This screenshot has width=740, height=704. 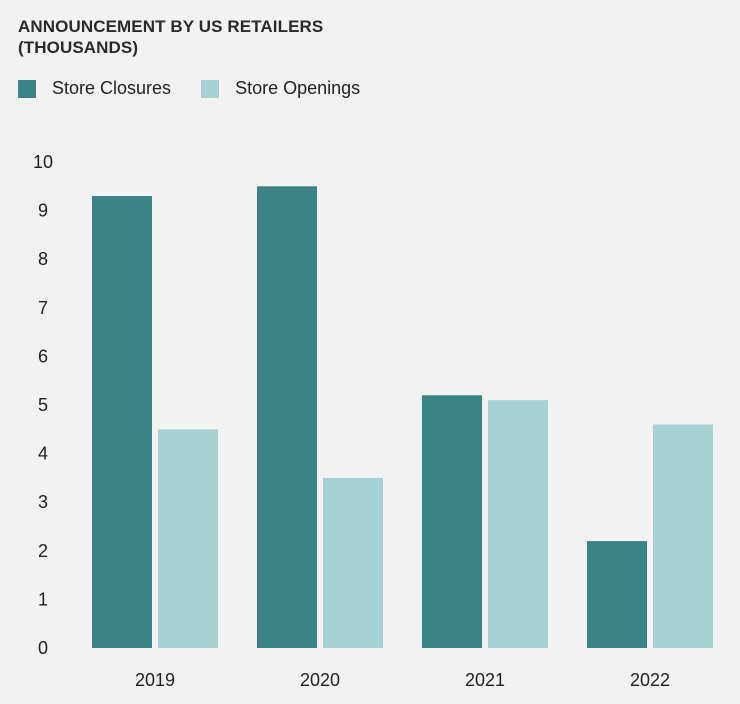 I want to click on chart-title: ANNOUNCEMENT BY US RETAILERS (THOUSANDS), so click(x=170, y=37).